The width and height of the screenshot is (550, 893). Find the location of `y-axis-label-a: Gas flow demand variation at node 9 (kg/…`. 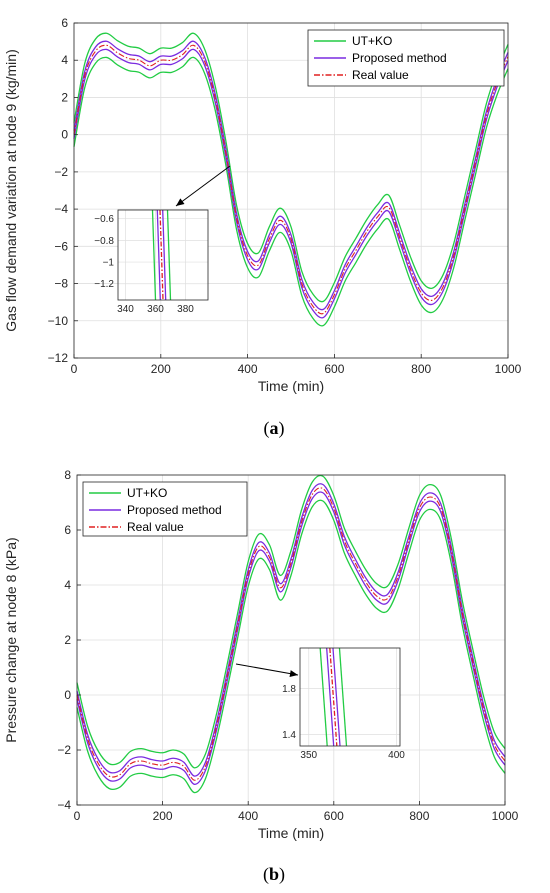

y-axis-label-a: Gas flow demand variation at node 9 (kg/… is located at coordinates (11, 190).